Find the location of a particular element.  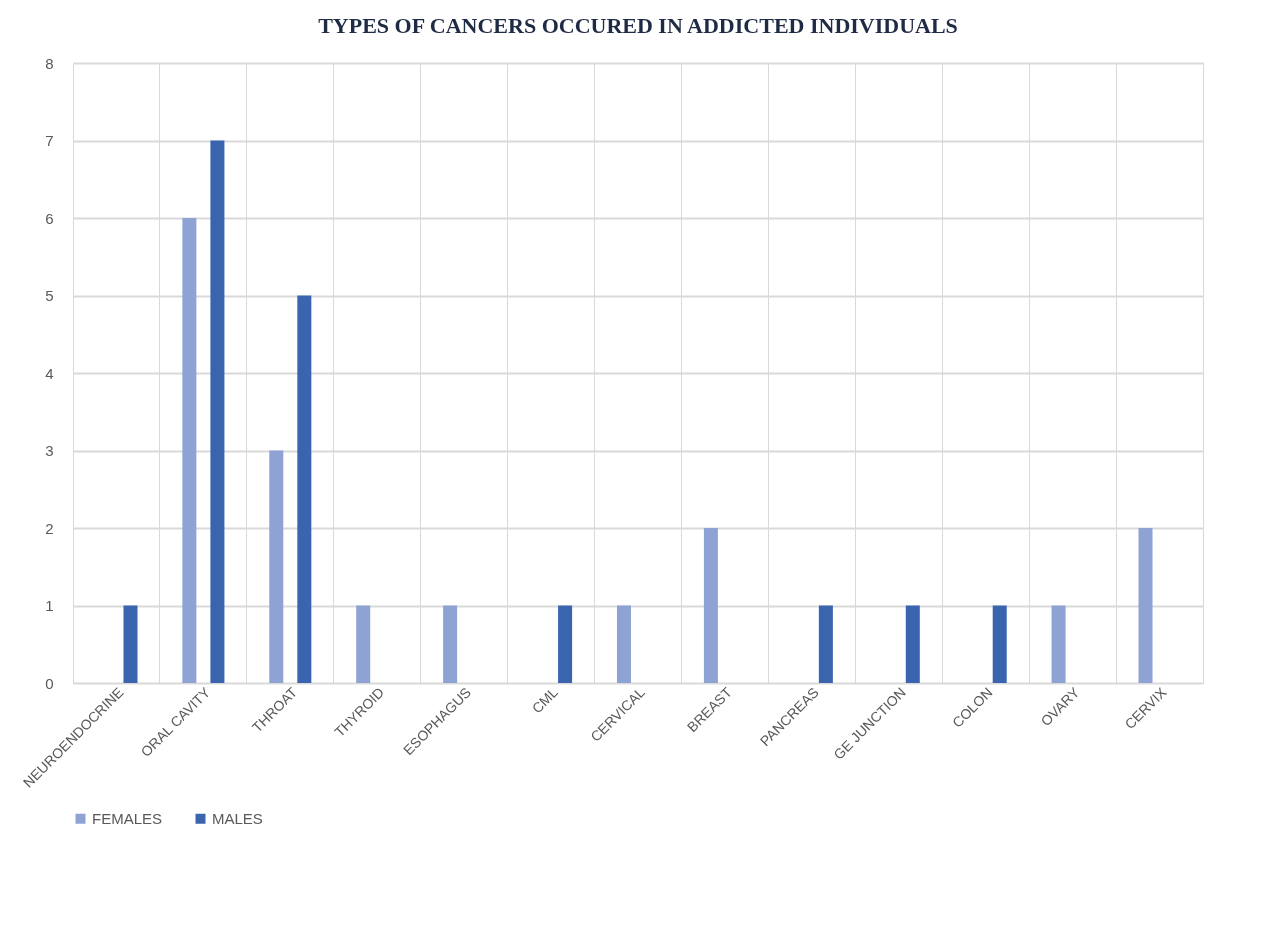

y-tick-label: 6 is located at coordinates (49, 218).